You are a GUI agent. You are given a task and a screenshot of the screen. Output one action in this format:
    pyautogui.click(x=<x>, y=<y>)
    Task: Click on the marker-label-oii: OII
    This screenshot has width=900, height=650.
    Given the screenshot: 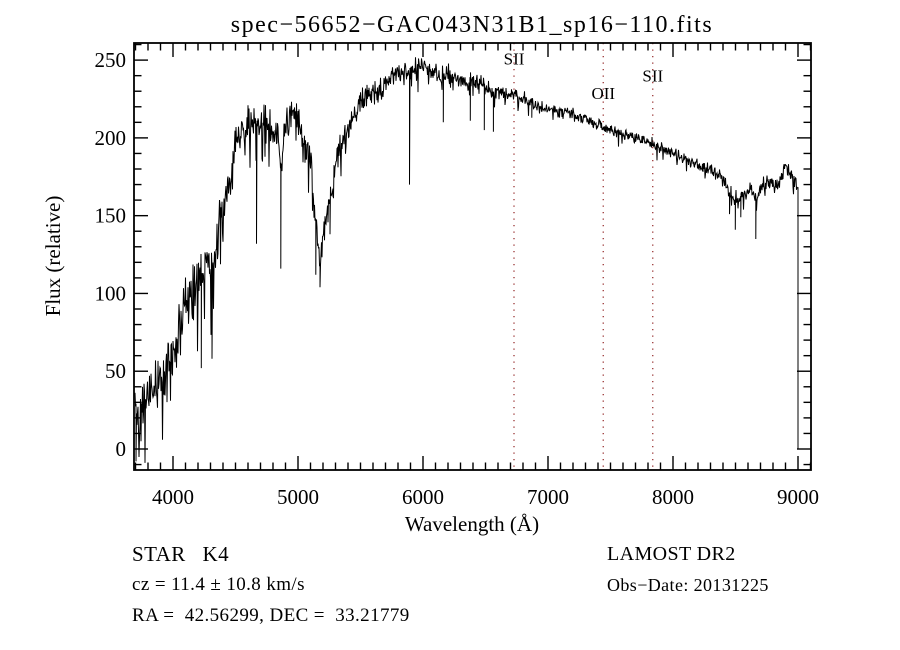 What is the action you would take?
    pyautogui.click(x=603, y=93)
    